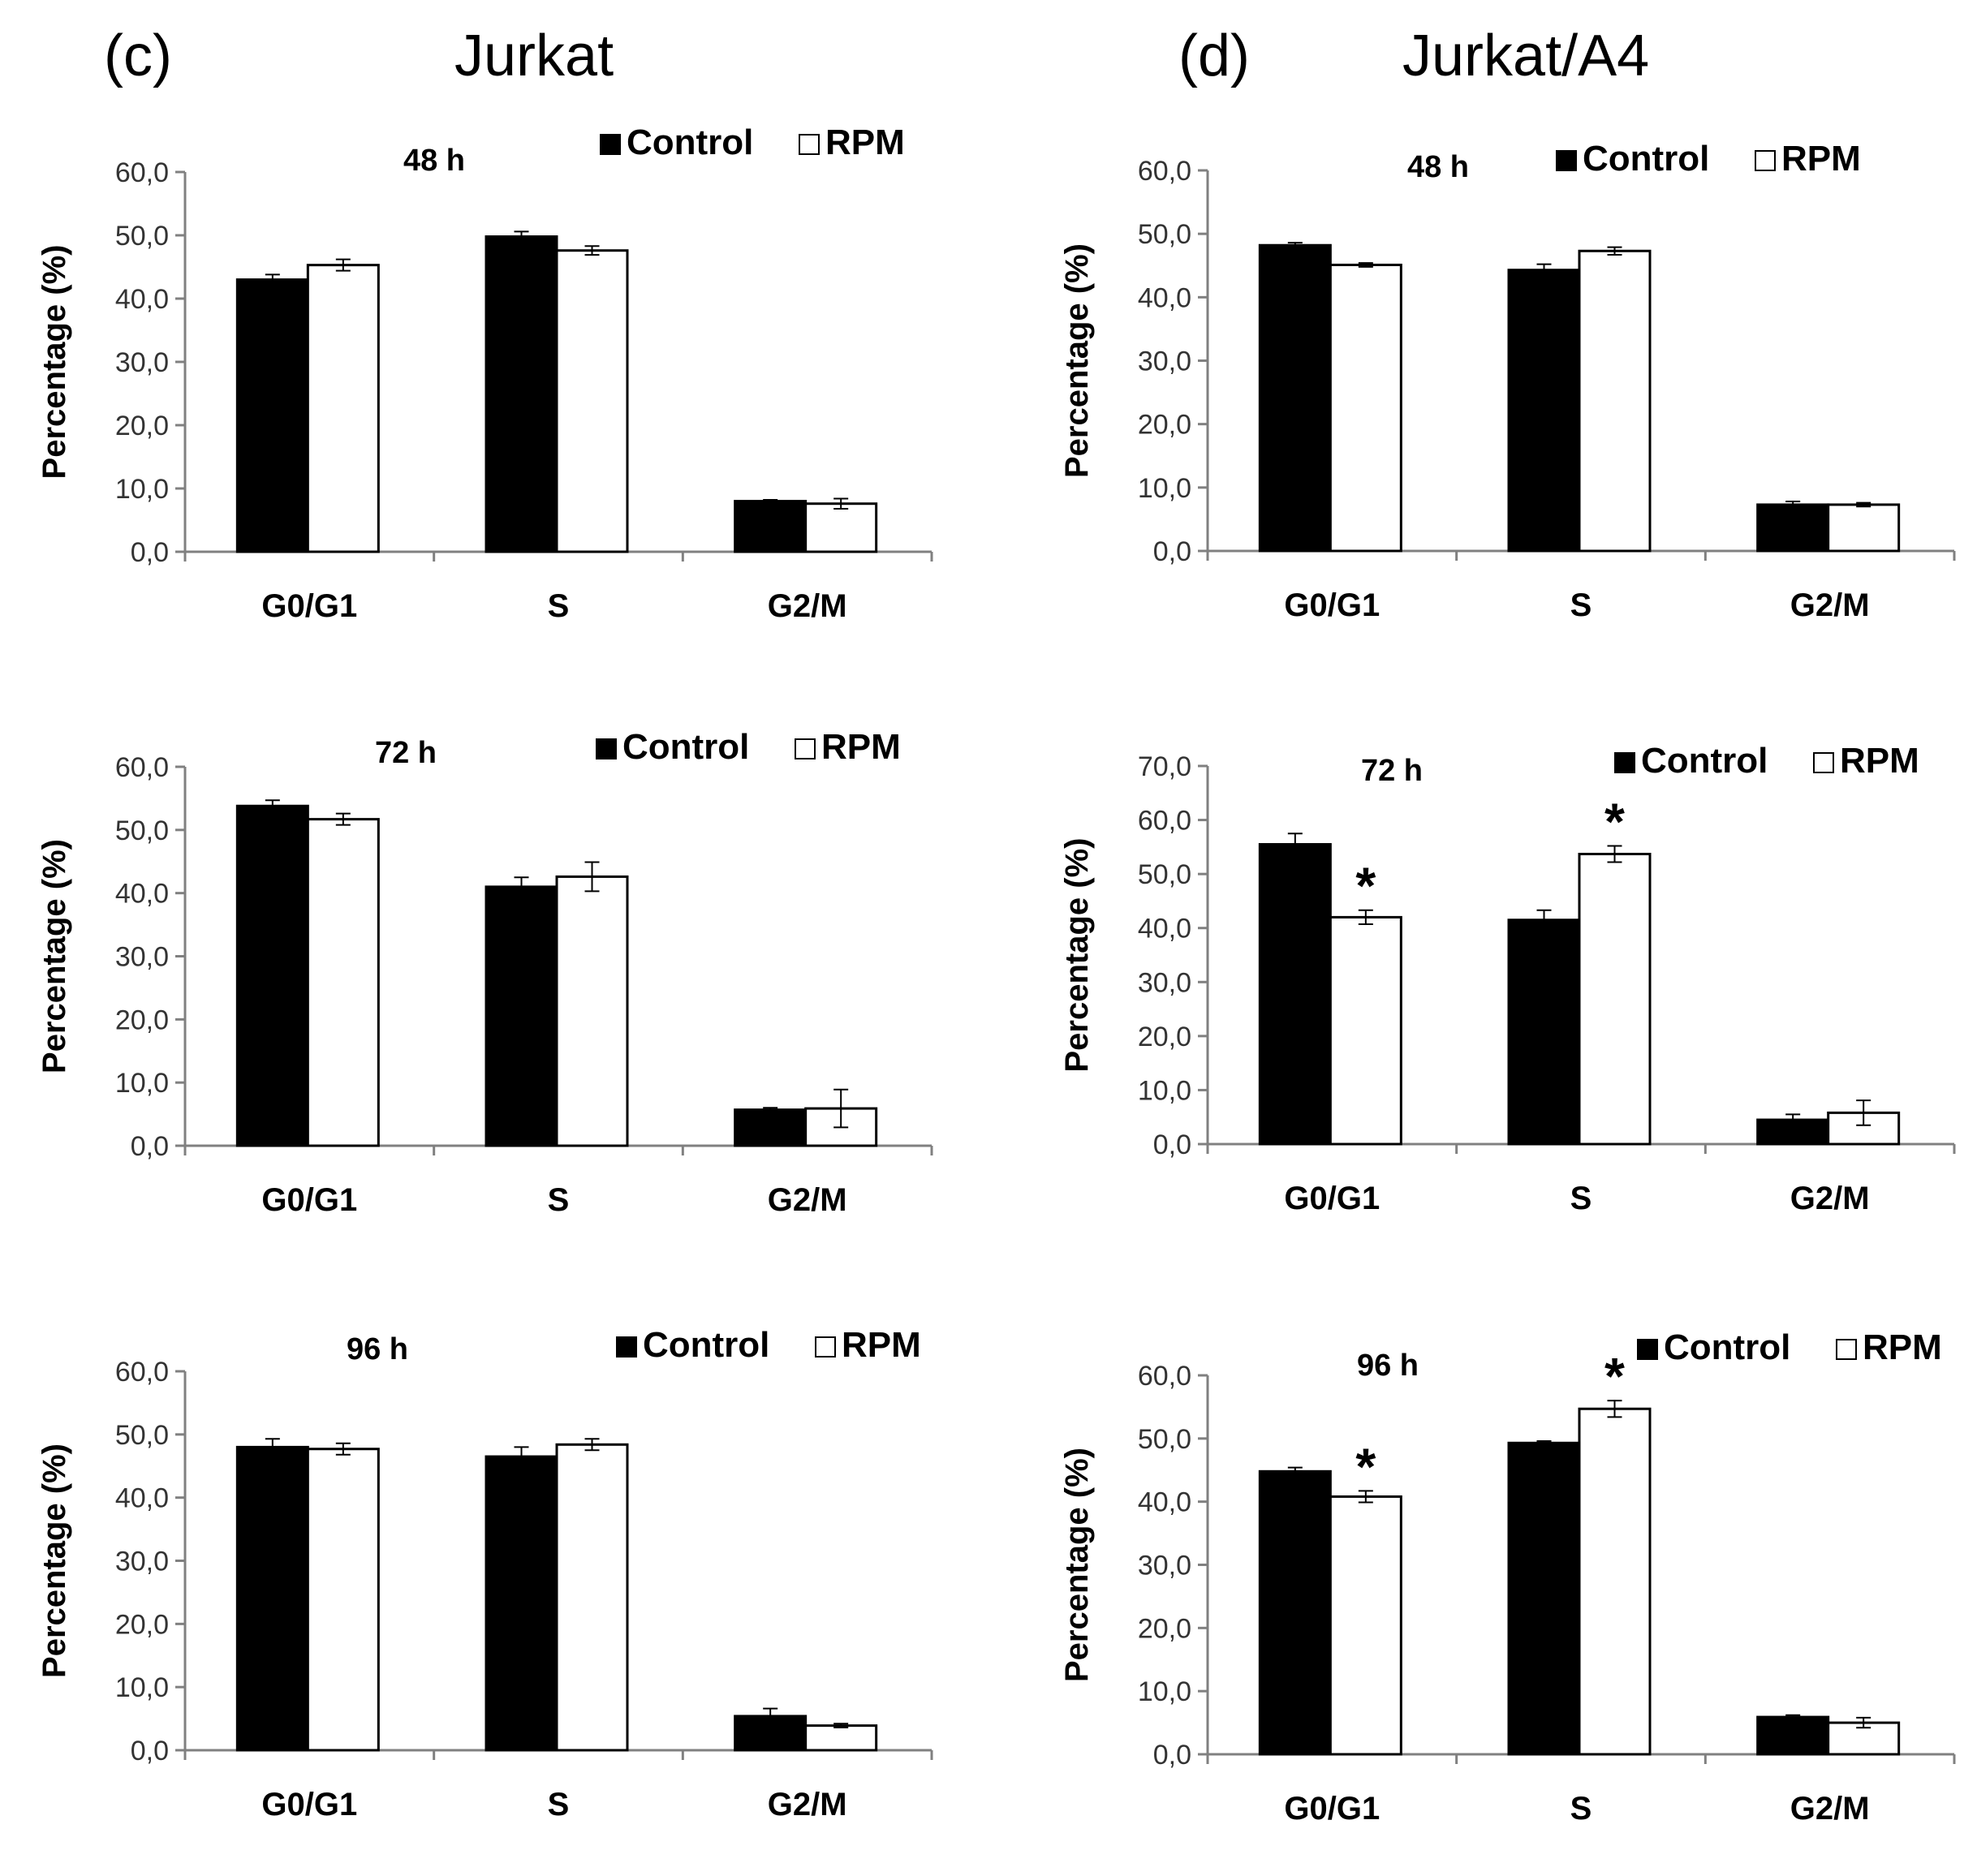 The image size is (1977, 1876). I want to click on chart-c-0-legend-label-rpm: RPM, so click(865, 142).